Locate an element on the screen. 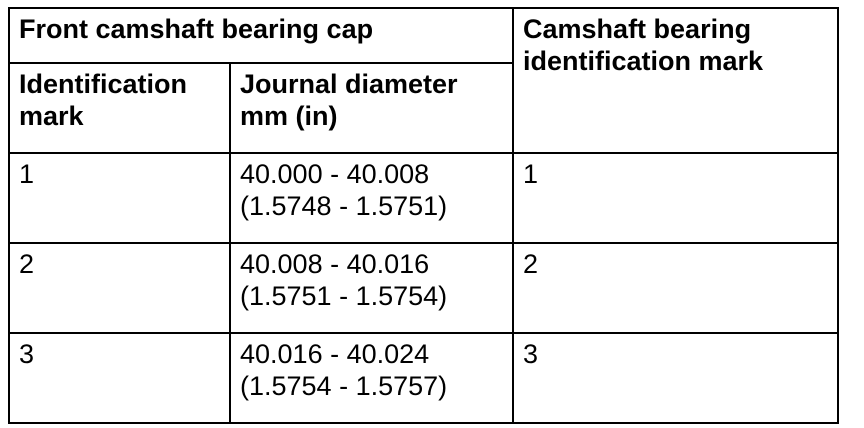  diameter-mm: 40.000 - 40.008 is located at coordinates (335, 174).